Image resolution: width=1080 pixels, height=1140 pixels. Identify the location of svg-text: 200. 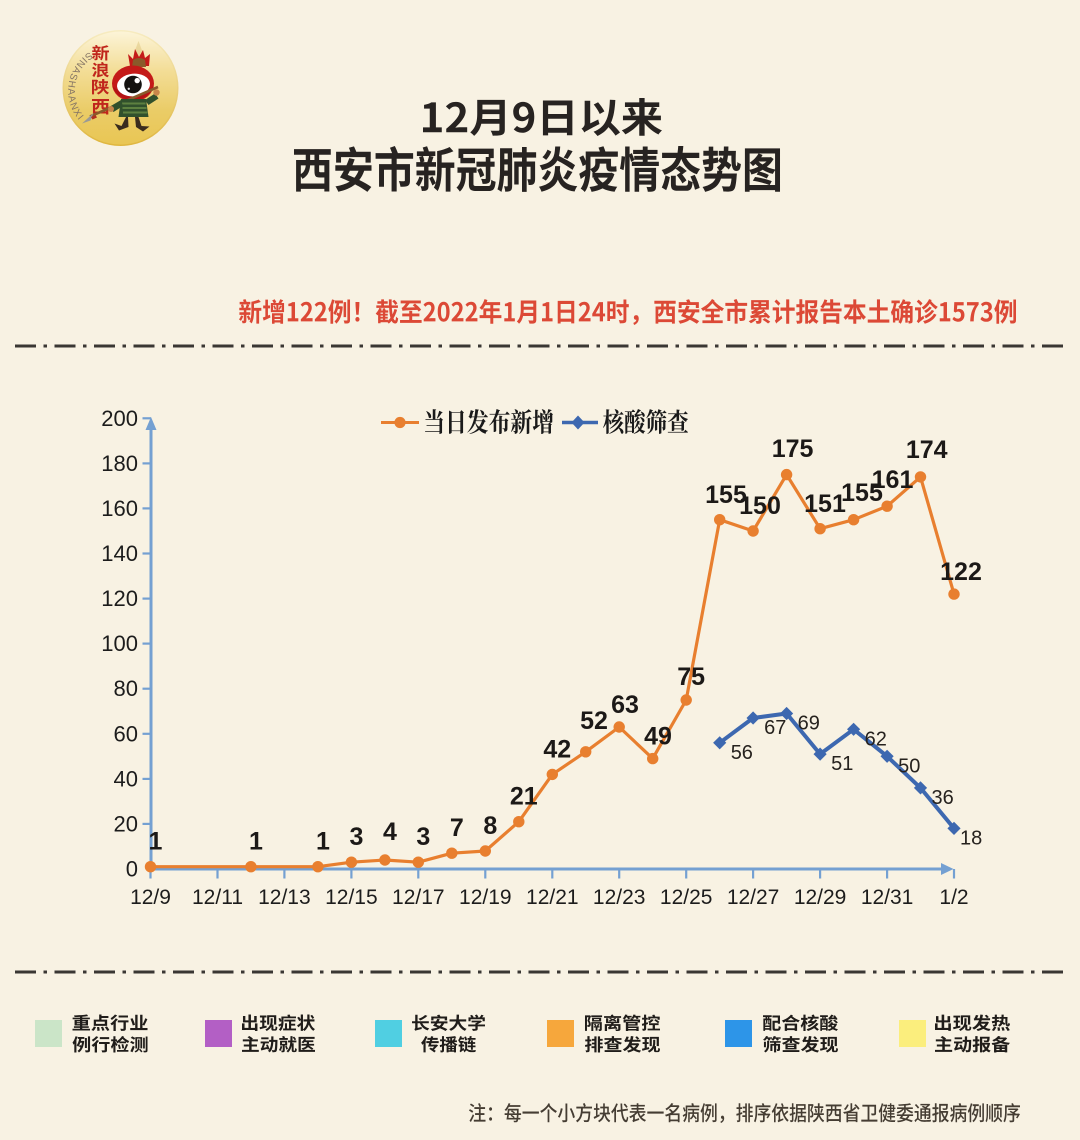
(119, 418).